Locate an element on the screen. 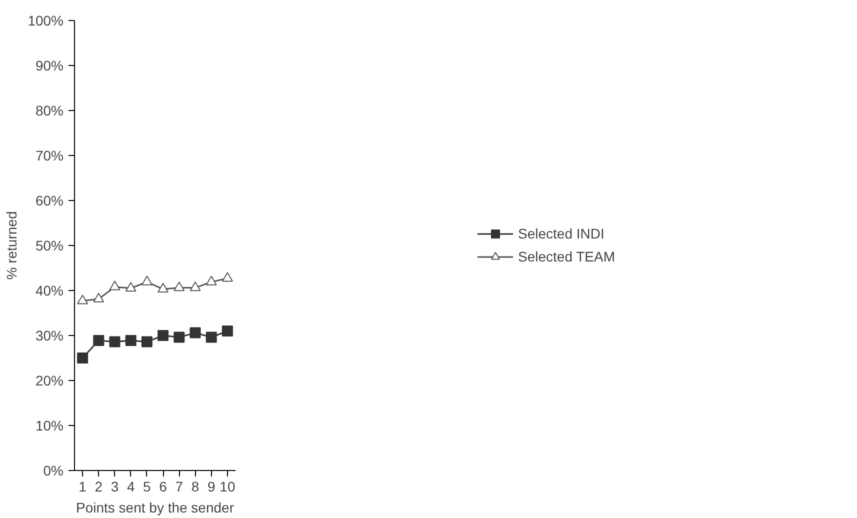  x-tick-label: 4 is located at coordinates (130, 486).